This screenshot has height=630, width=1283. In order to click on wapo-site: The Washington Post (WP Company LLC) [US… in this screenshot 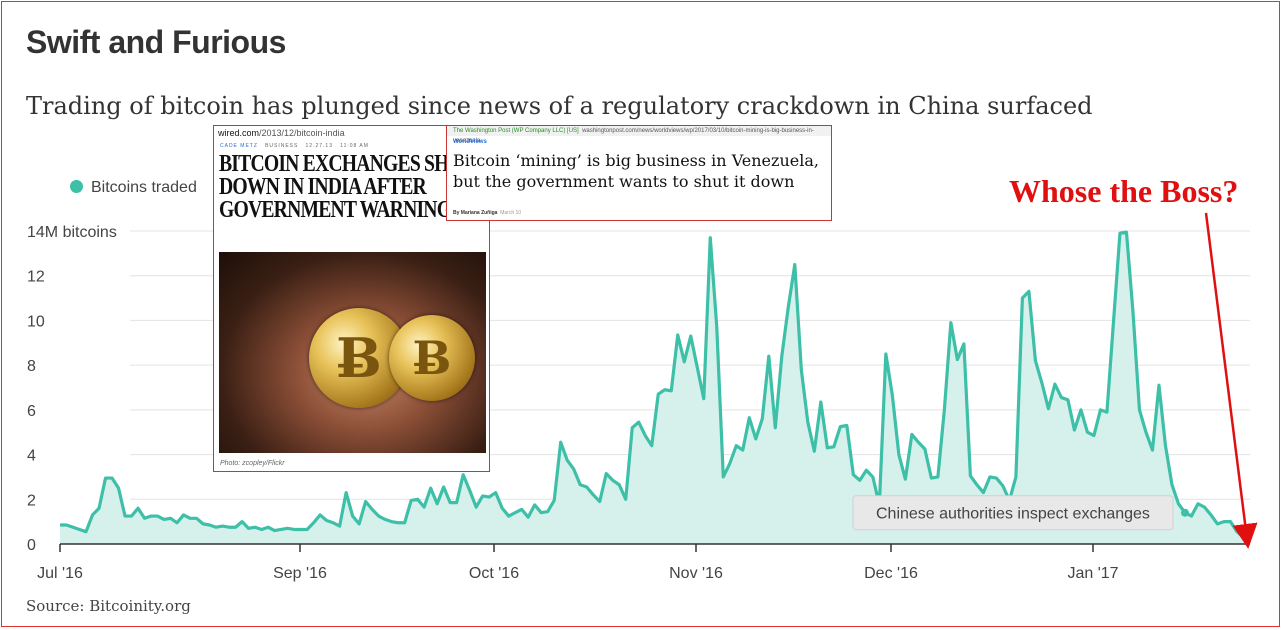, I will do `click(516, 131)`.